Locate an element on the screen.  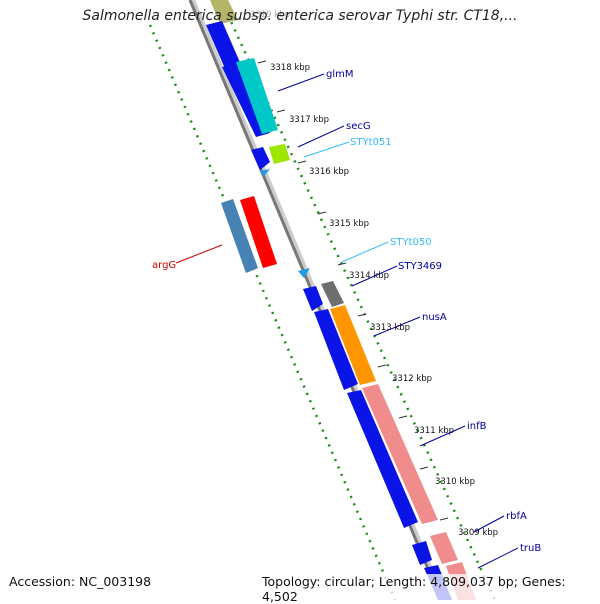
gene-feature-nusA is located at coordinates (353, 345).